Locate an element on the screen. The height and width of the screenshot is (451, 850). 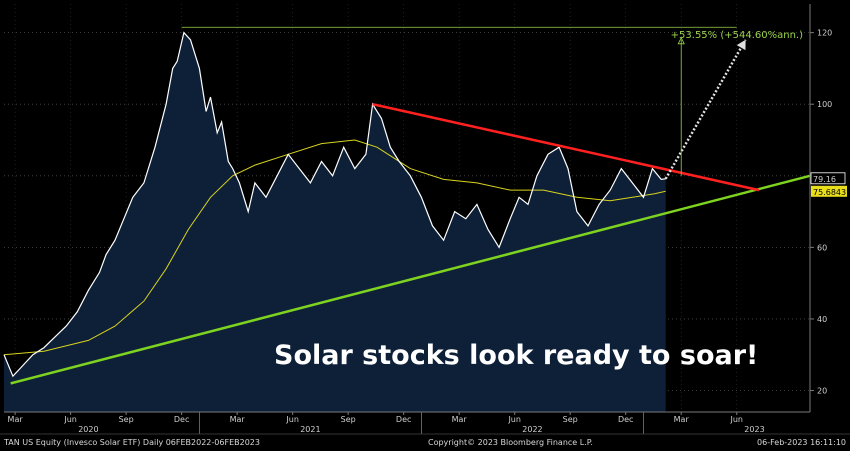
footer-copyright: Copyright© 2023 Bloomberg Finance L.P. is located at coordinates (510, 442).